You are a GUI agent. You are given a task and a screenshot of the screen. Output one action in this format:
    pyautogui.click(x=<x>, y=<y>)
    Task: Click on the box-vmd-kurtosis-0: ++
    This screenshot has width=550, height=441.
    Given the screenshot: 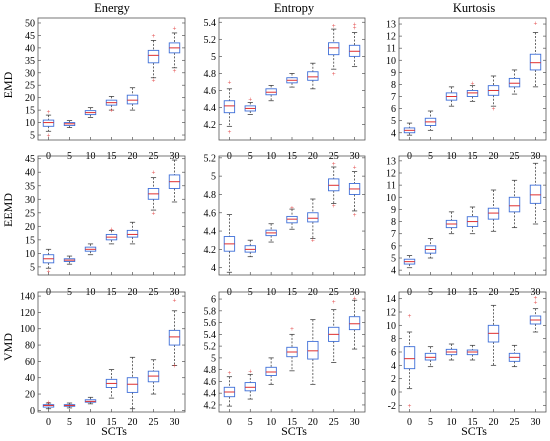 What is the action you would take?
    pyautogui.click(x=409, y=361)
    